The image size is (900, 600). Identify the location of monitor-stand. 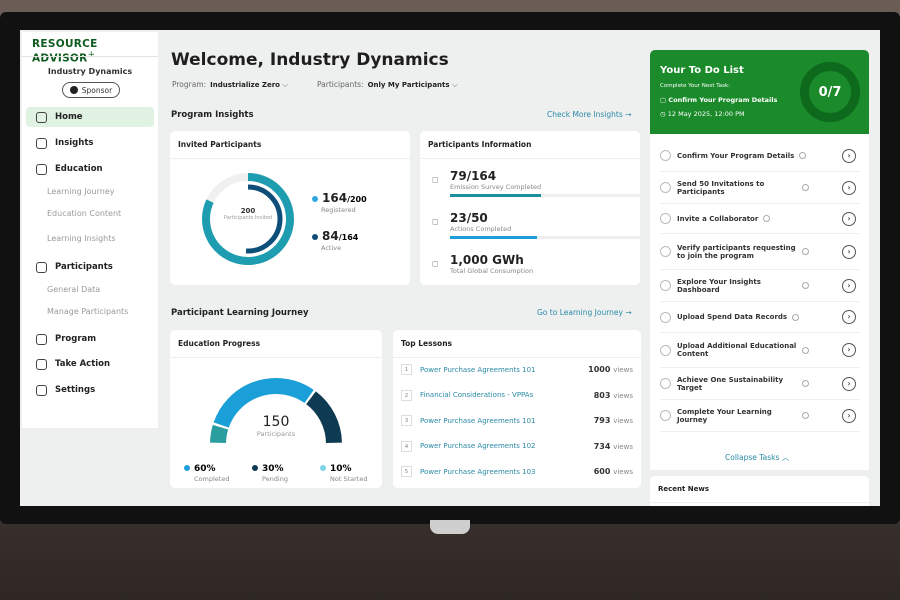
(450, 527).